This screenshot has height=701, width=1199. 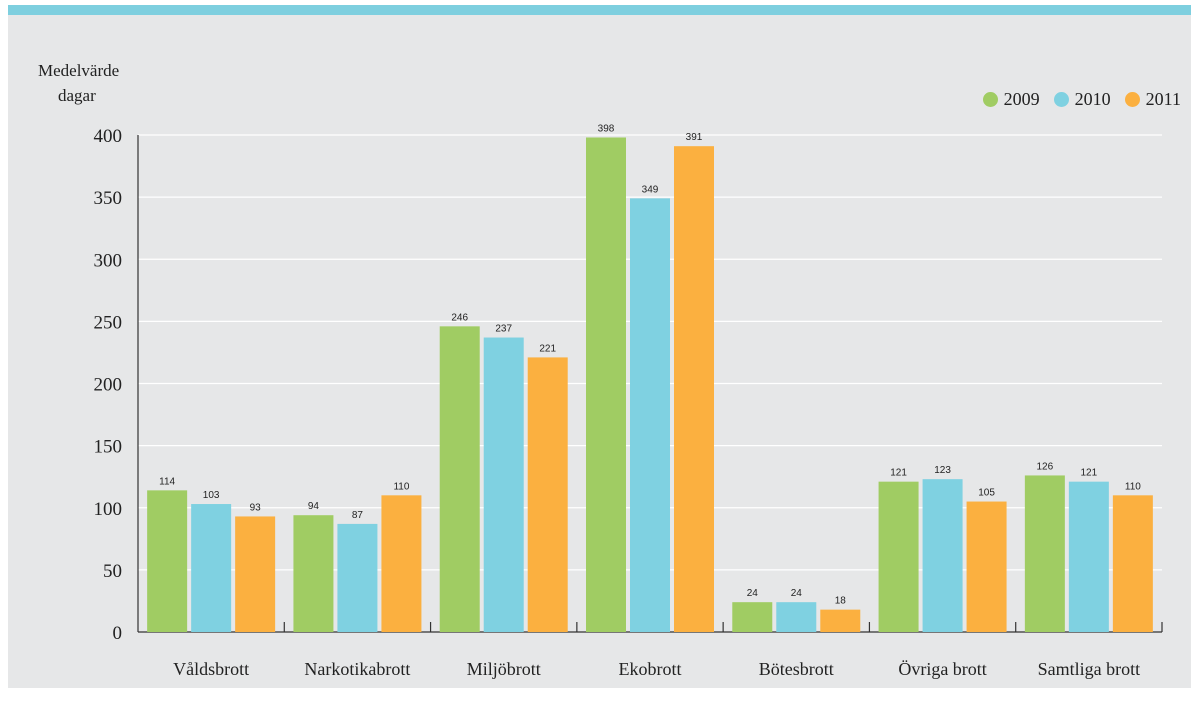 I want to click on category-label: Samtliga brott, so click(x=1089, y=669).